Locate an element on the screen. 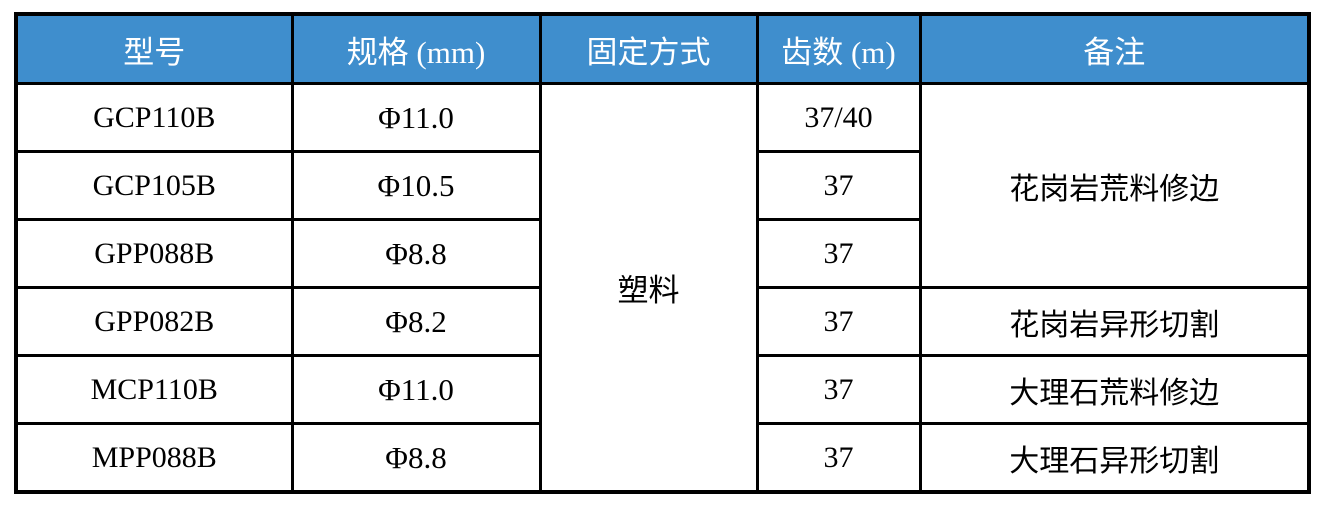 This screenshot has height=511, width=1329. cell-remark: 大理石异形切割 is located at coordinates (1114, 458).